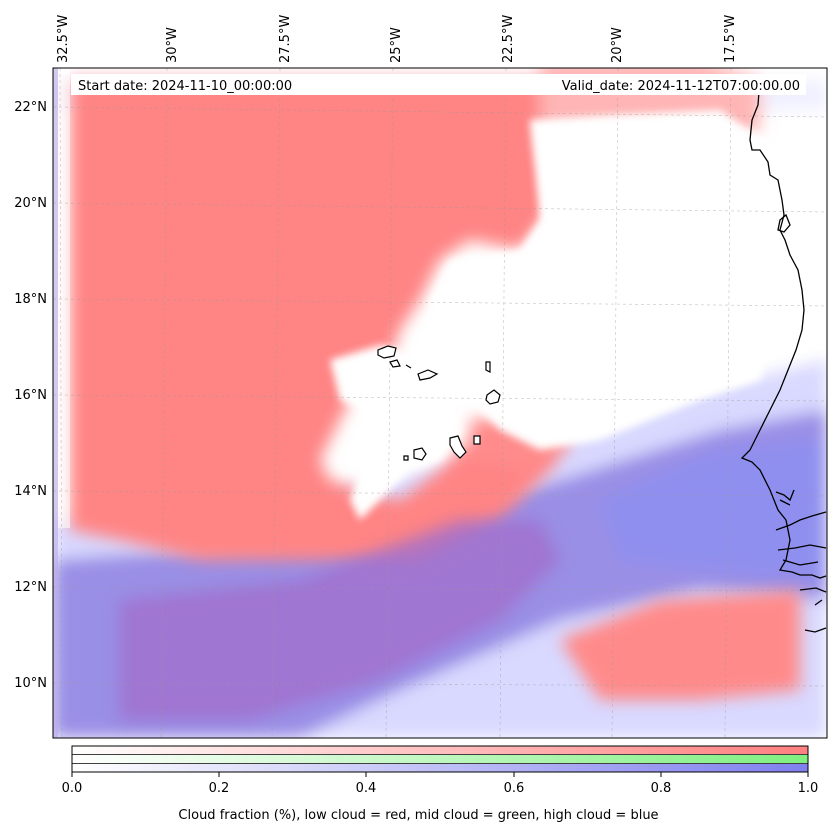 This screenshot has height=836, width=837. Describe the element at coordinates (30, 107) in the screenshot. I see `lat-label: 22°N` at that location.